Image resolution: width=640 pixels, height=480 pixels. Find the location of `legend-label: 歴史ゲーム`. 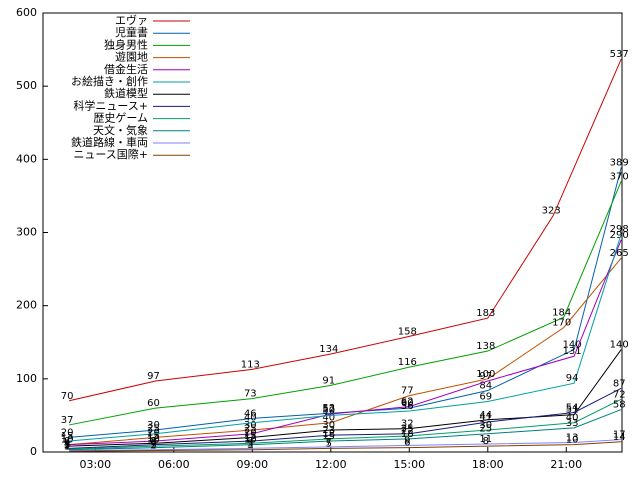

legend-label: 歴史ゲーム is located at coordinates (120, 118).